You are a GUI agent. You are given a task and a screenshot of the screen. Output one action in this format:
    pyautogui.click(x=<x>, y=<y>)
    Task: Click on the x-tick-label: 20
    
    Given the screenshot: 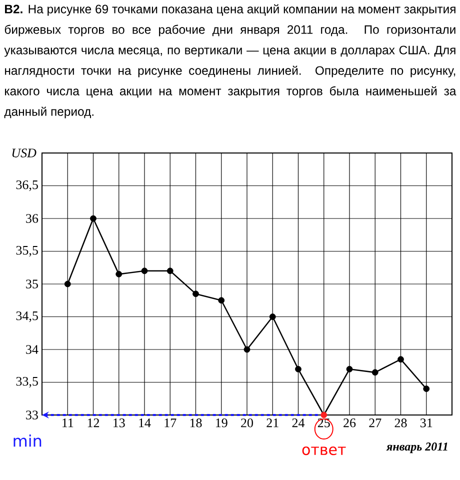 What is the action you would take?
    pyautogui.click(x=247, y=423)
    